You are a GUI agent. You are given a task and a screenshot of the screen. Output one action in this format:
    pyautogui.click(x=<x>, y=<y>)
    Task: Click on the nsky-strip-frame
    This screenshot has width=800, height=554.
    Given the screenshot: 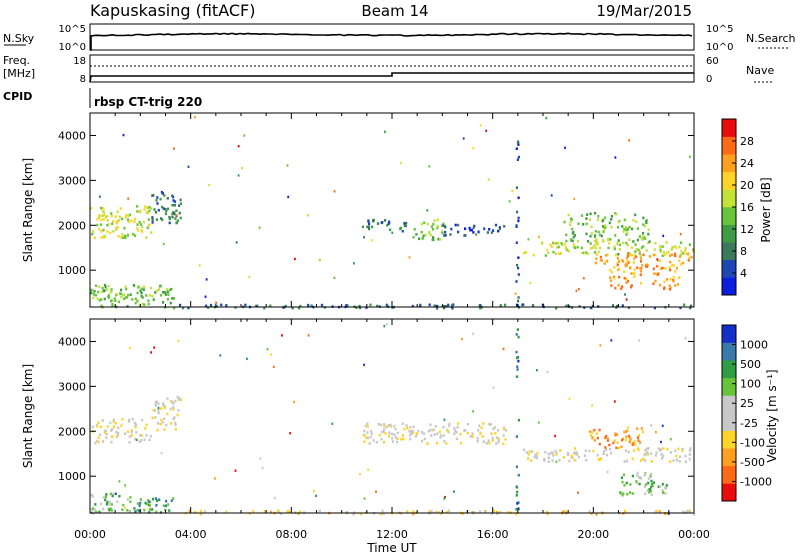 What is the action you would take?
    pyautogui.click(x=392, y=37)
    